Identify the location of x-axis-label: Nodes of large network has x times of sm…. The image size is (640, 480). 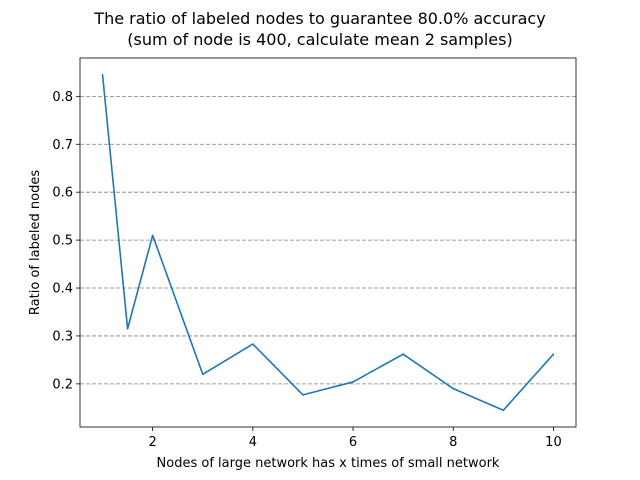
(328, 463).